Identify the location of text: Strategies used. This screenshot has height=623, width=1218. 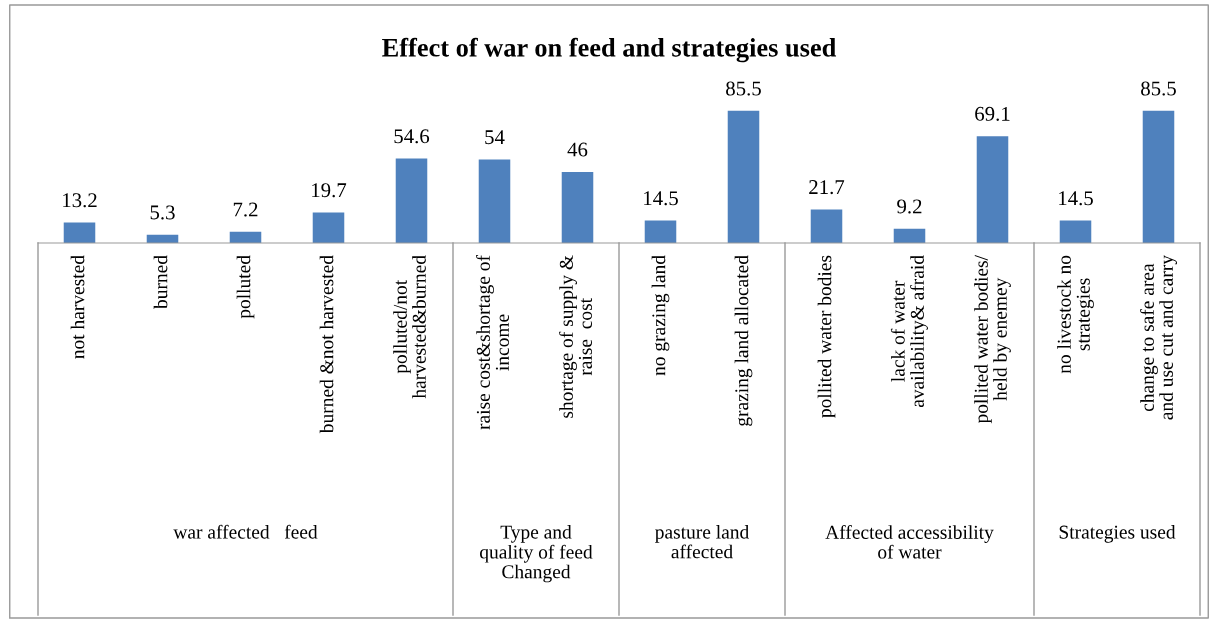
(1117, 534).